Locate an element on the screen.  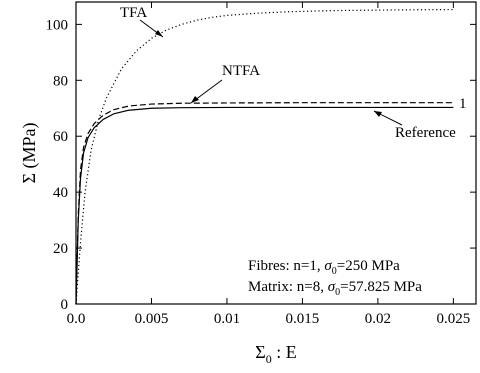
annotation-reference: Reference is located at coordinates (425, 133).